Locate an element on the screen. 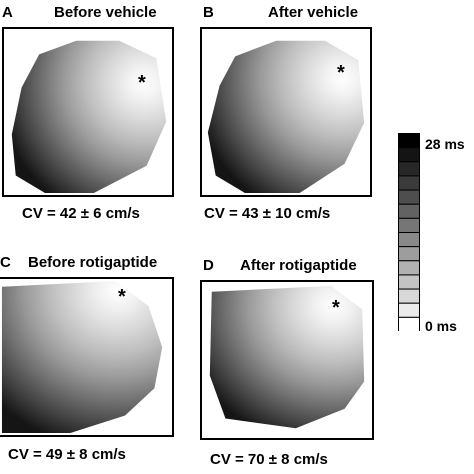 This screenshot has height=474, width=474. panel-title-d: After rotigaptide is located at coordinates (298, 265).